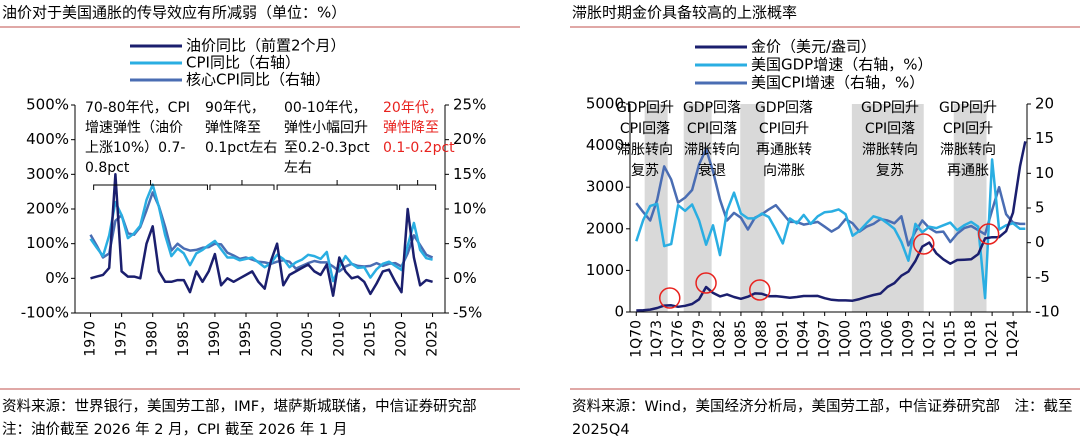 The image size is (1080, 447). Describe the element at coordinates (135, 148) in the screenshot. I see `annotation: 上涨10%）0.7-` at that location.